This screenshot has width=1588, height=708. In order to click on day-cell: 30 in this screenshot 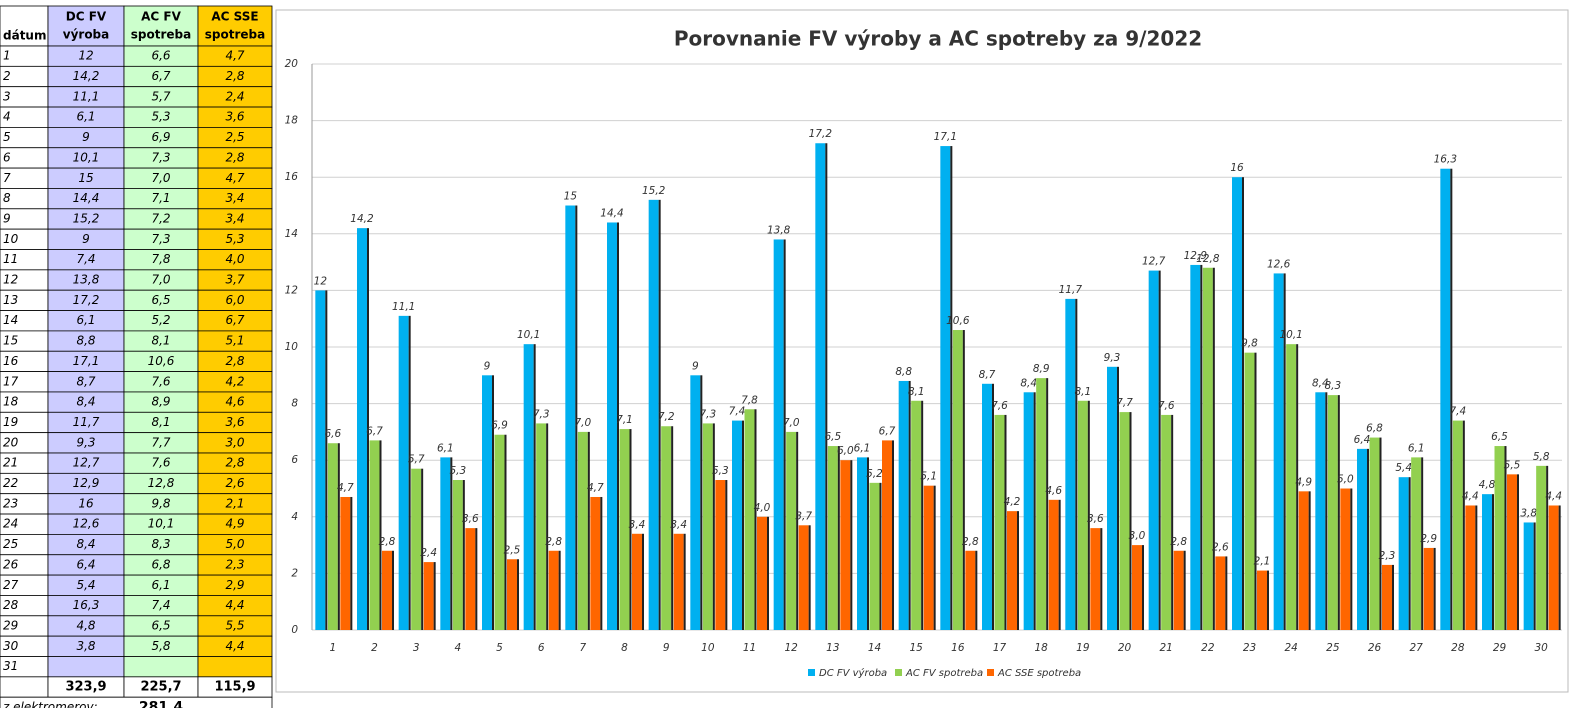, I will do `click(11, 646)`.